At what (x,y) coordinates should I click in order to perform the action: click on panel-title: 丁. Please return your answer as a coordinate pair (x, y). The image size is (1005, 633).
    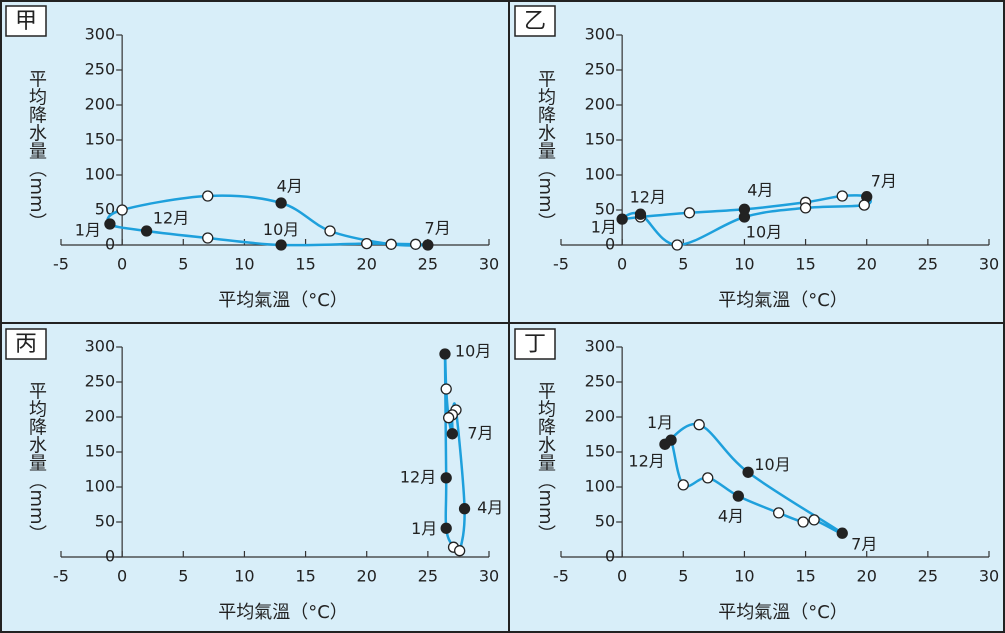
    Looking at the image, I should click on (535, 344).